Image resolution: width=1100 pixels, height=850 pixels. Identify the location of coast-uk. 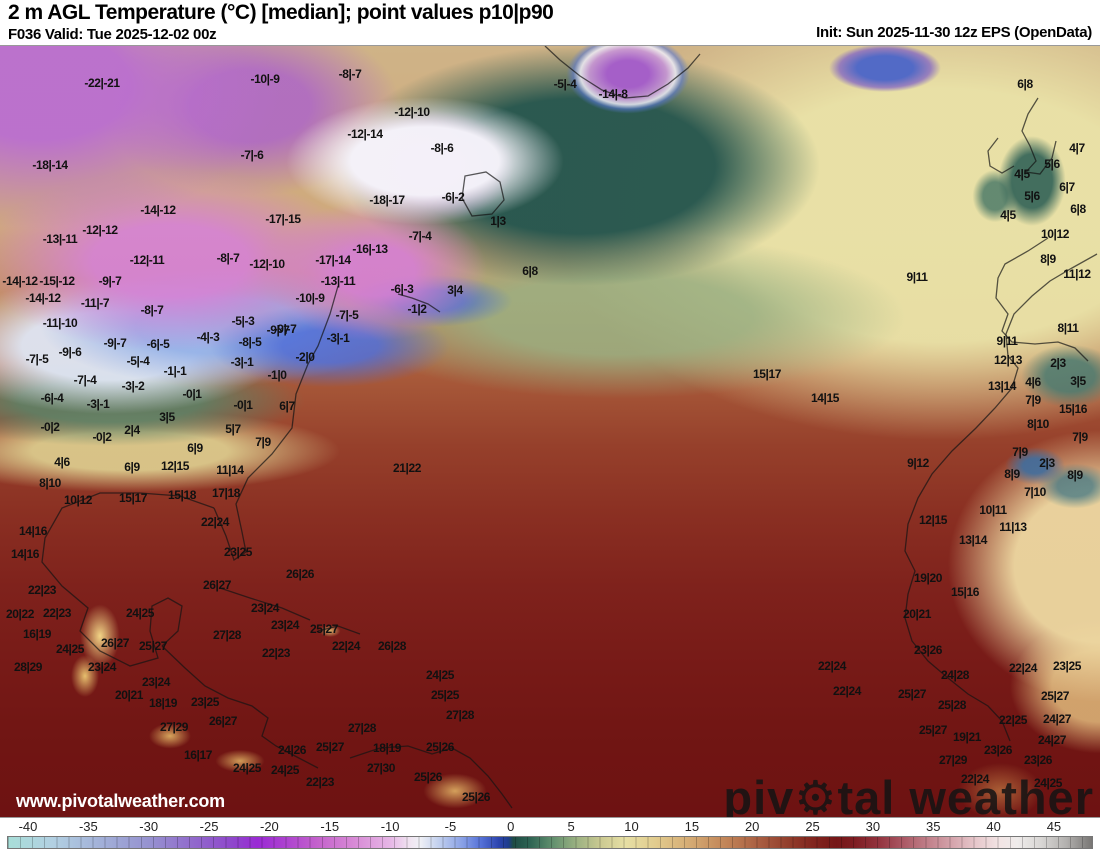
(1039, 136).